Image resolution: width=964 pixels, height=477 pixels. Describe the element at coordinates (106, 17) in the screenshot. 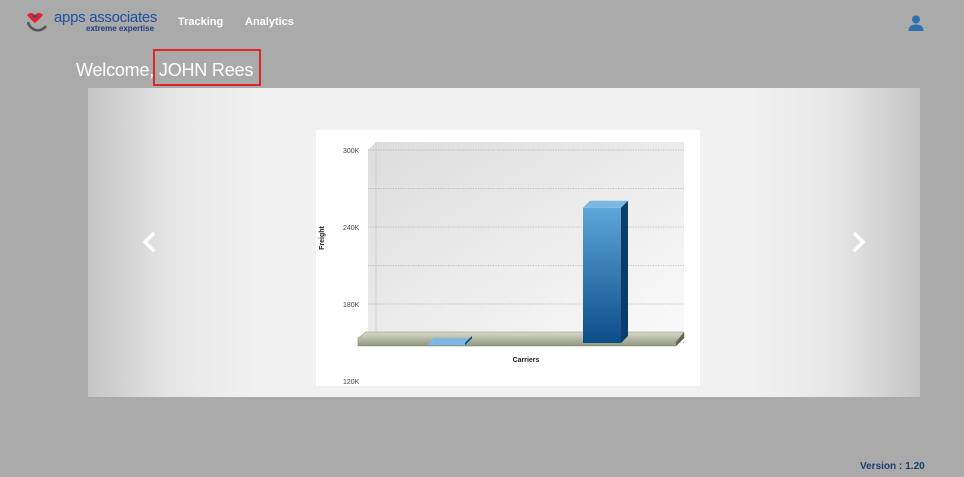

I see `brand-name: apps associates` at that location.